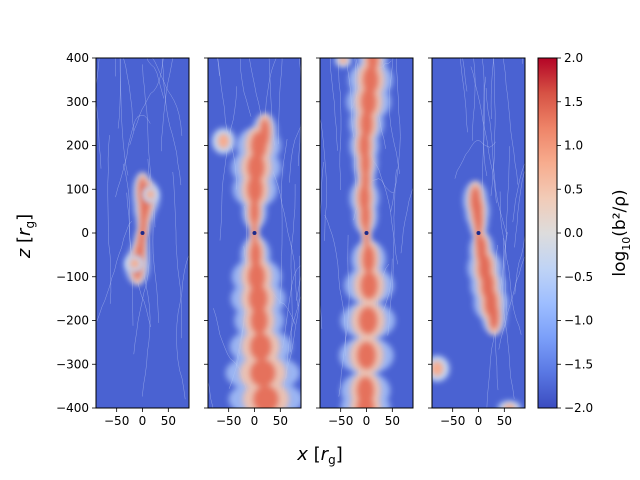 Image resolution: width=640 pixels, height=480 pixels. What do you see at coordinates (72, 277) in the screenshot?
I see `y-tick-label: −100` at bounding box center [72, 277].